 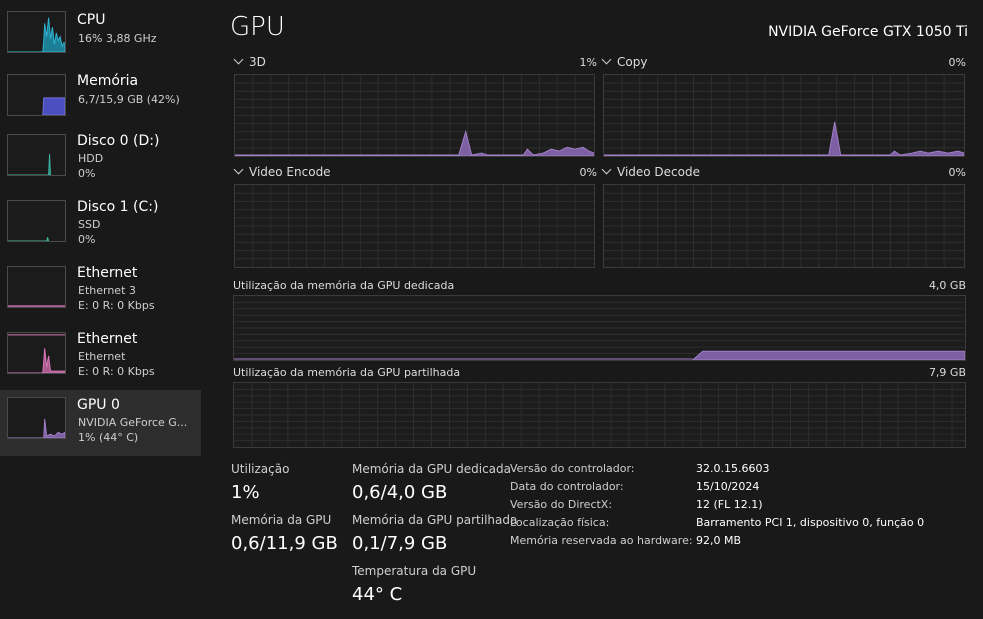 I want to click on engine-video-encode-graph, so click(x=414, y=226).